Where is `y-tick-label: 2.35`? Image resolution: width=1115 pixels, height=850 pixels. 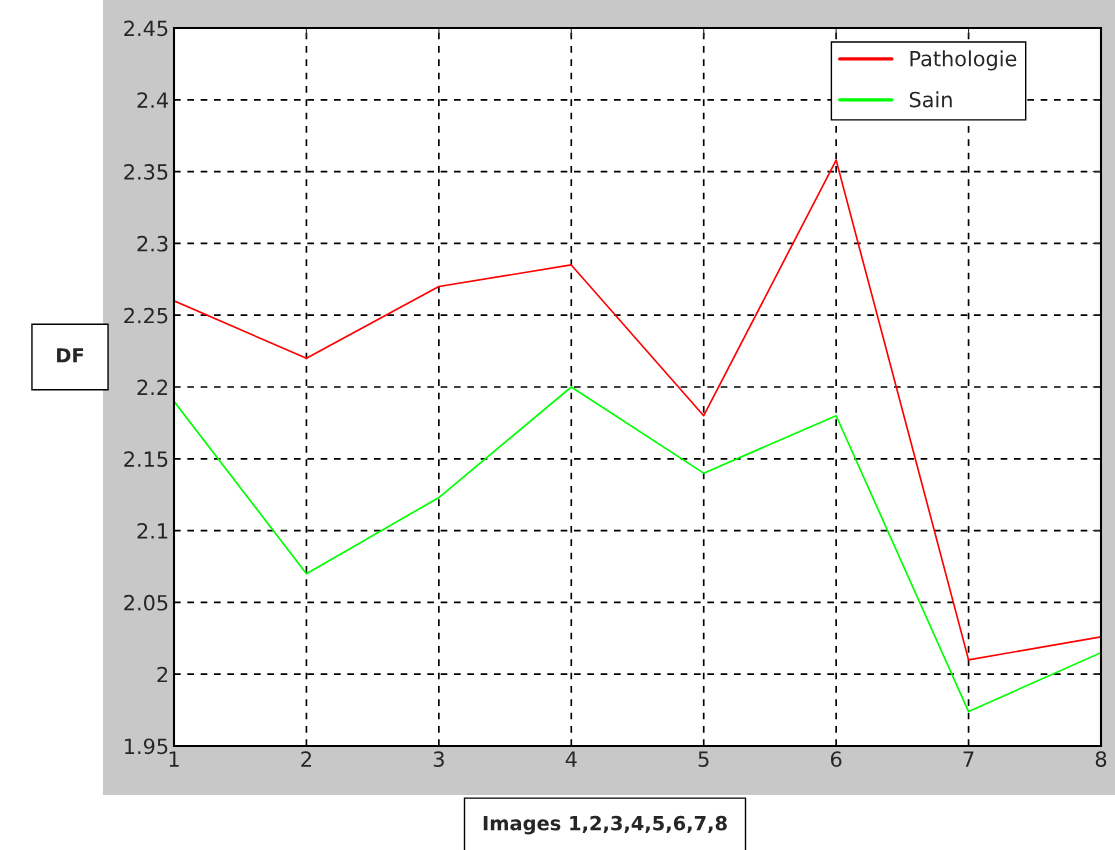 y-tick-label: 2.35 is located at coordinates (146, 172).